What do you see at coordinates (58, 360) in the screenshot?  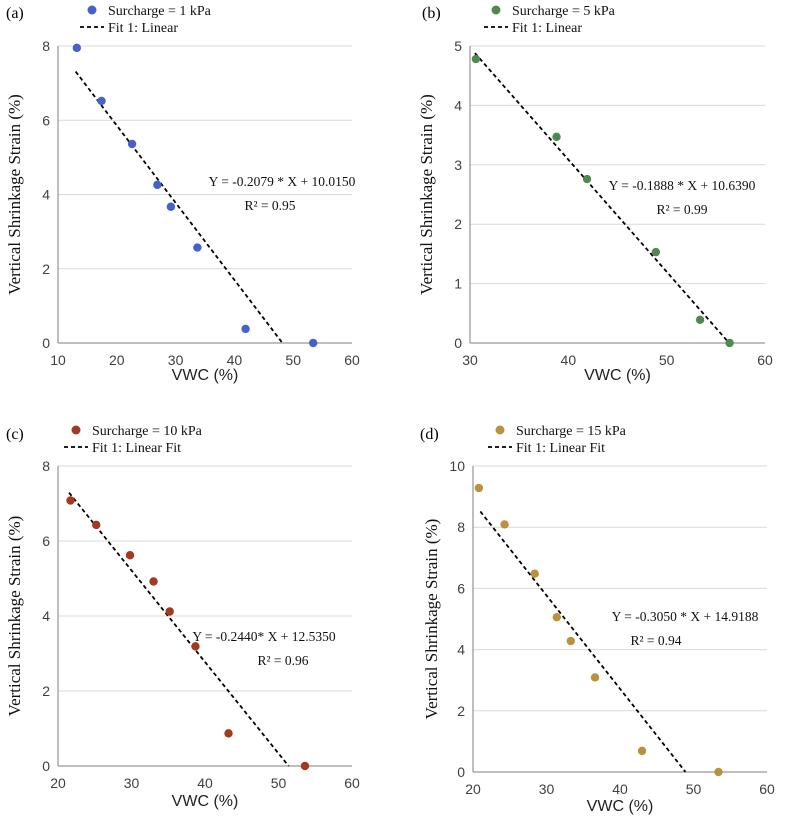 I see `x-tick-label: 10` at bounding box center [58, 360].